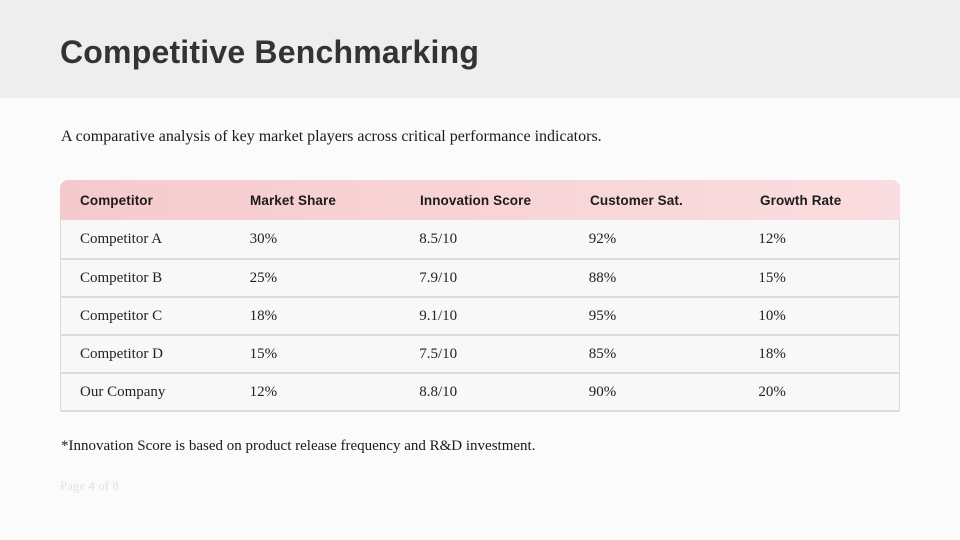  What do you see at coordinates (121, 277) in the screenshot?
I see `table-cell: Competitor B` at bounding box center [121, 277].